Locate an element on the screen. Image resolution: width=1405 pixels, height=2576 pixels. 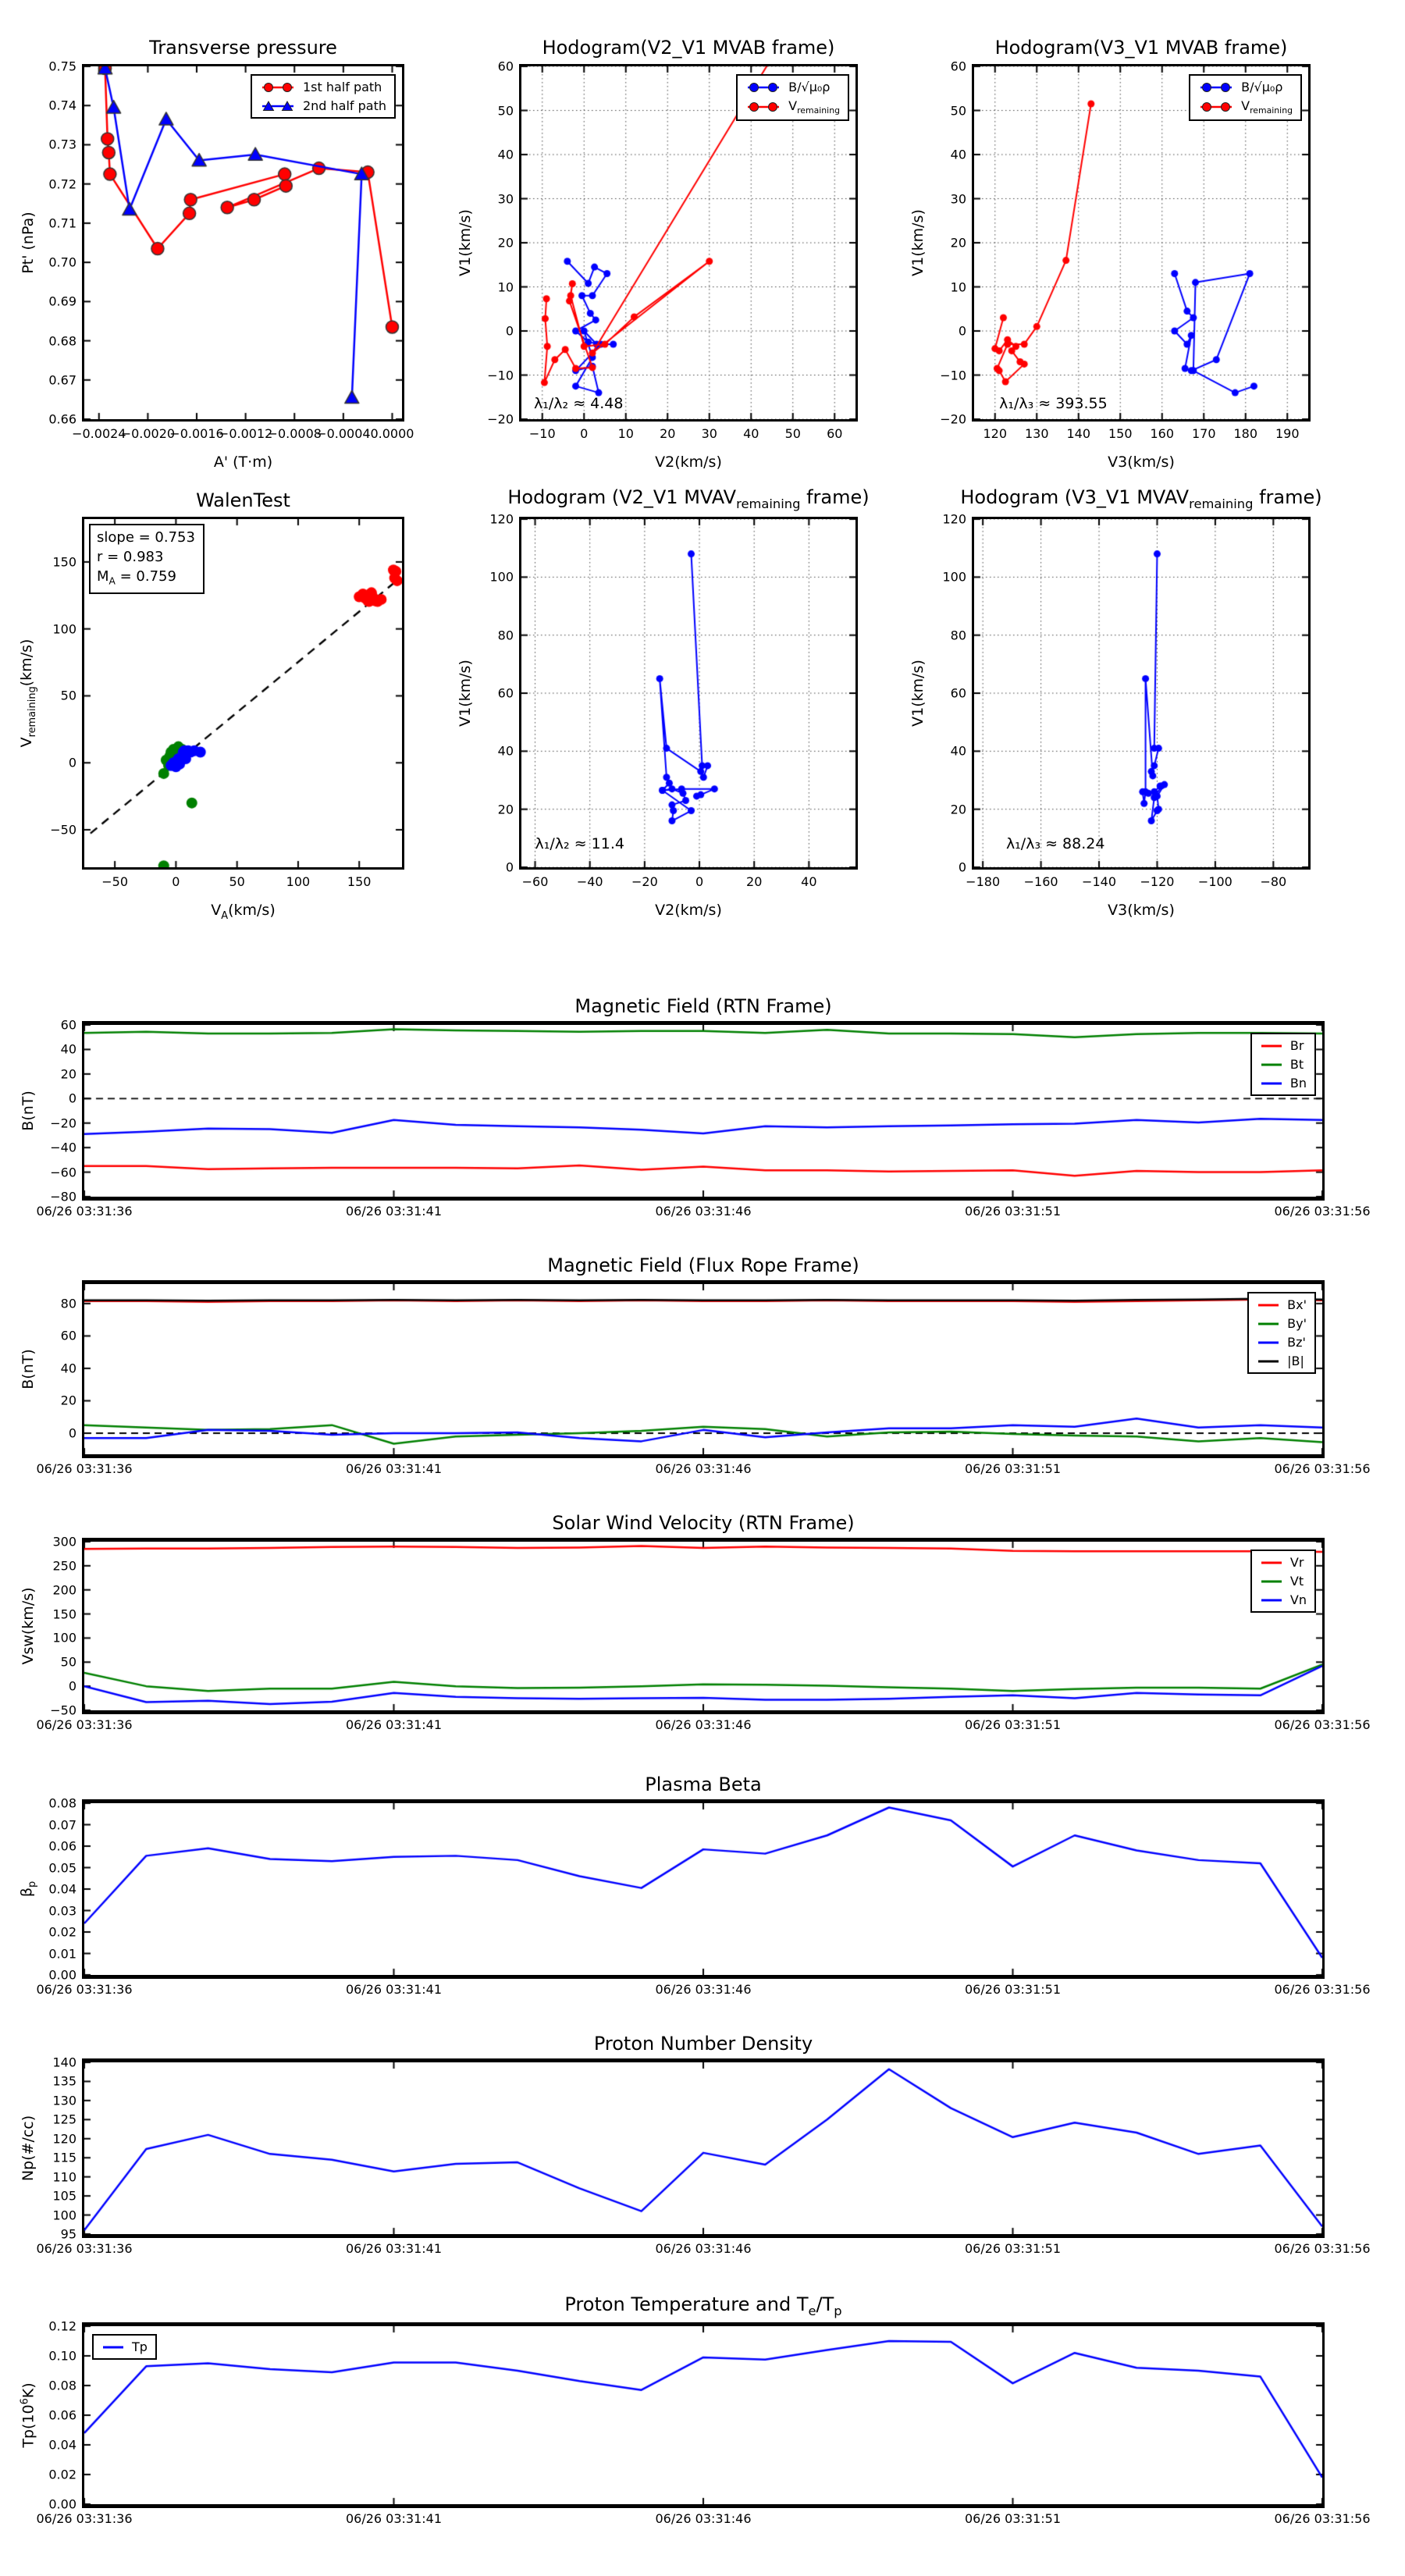
legend-entry: Vremaining is located at coordinates (1245, 107).